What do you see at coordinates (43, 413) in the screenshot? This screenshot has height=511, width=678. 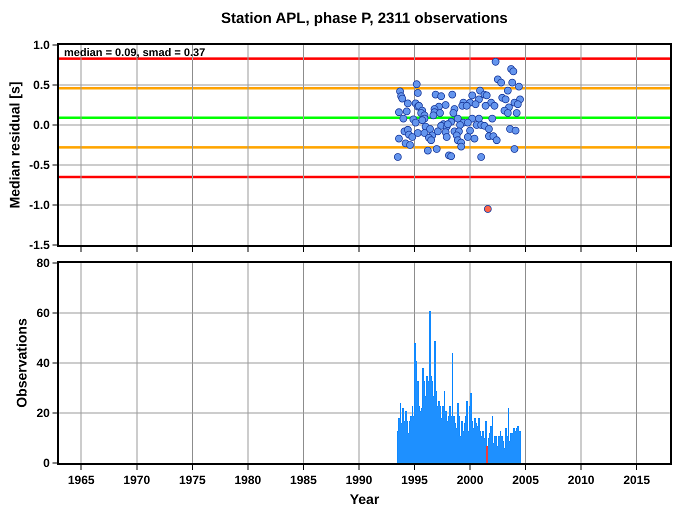 I see `y-tick-label: 20` at bounding box center [43, 413].